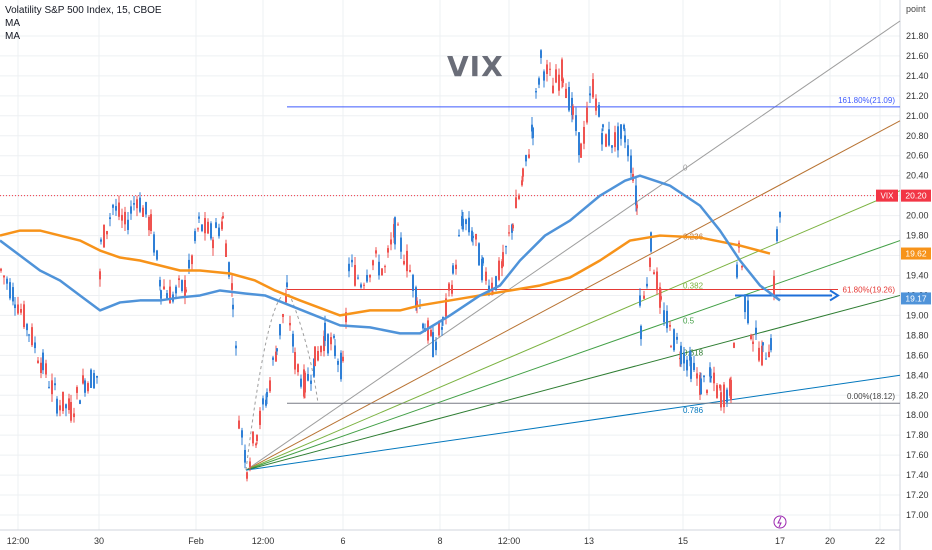 Image resolution: width=932 pixels, height=550 pixels. I want to click on price-tag-name: VIX, so click(888, 196).